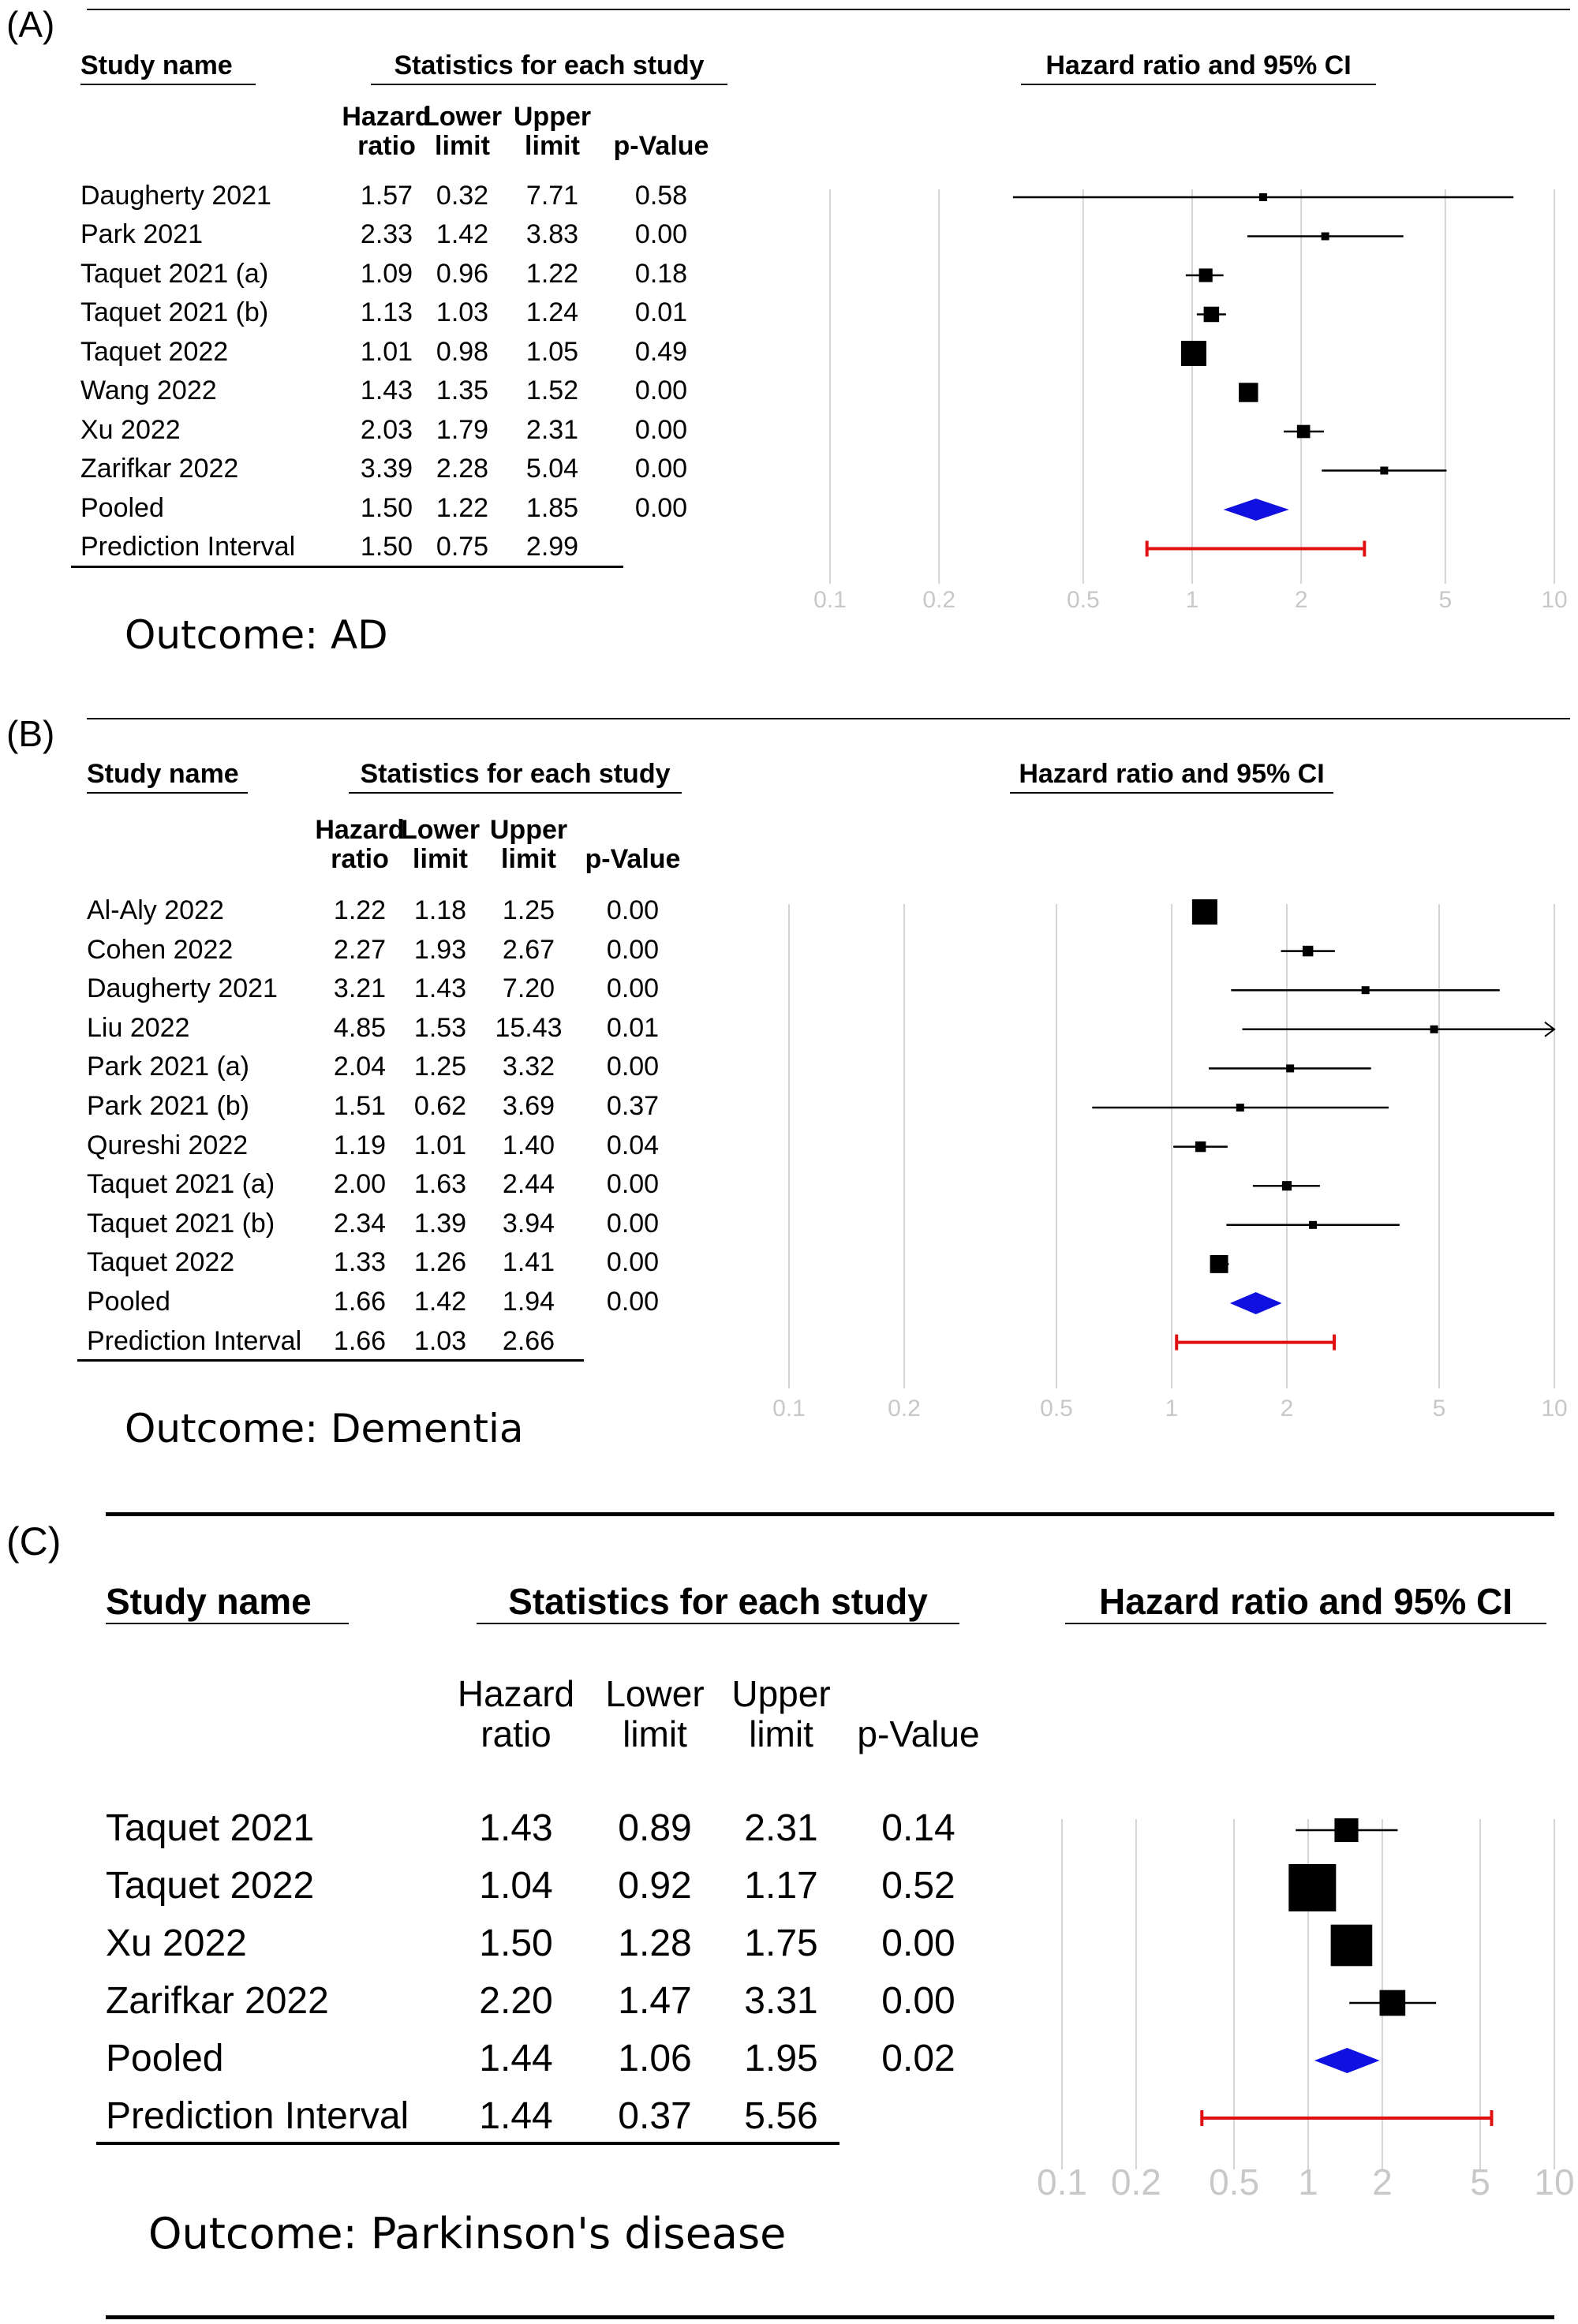 This screenshot has height=2324, width=1578. I want to click on hazard-ratio-cell: 2.34, so click(360, 1224).